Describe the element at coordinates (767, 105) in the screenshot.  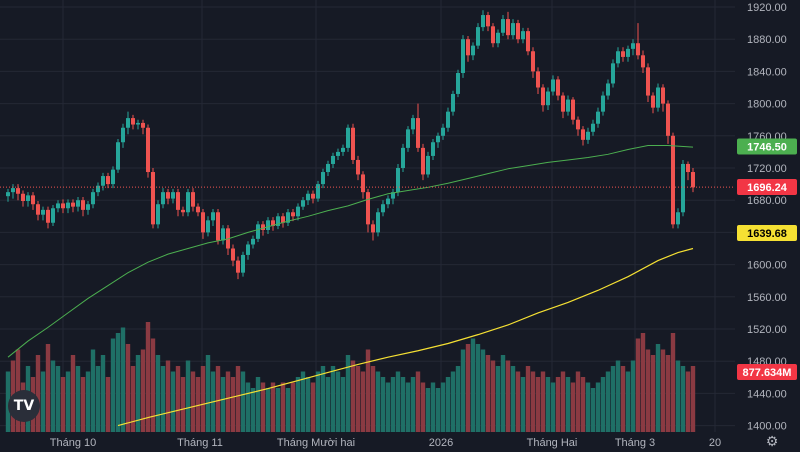
I see `price-tick-label: 1800.00` at that location.